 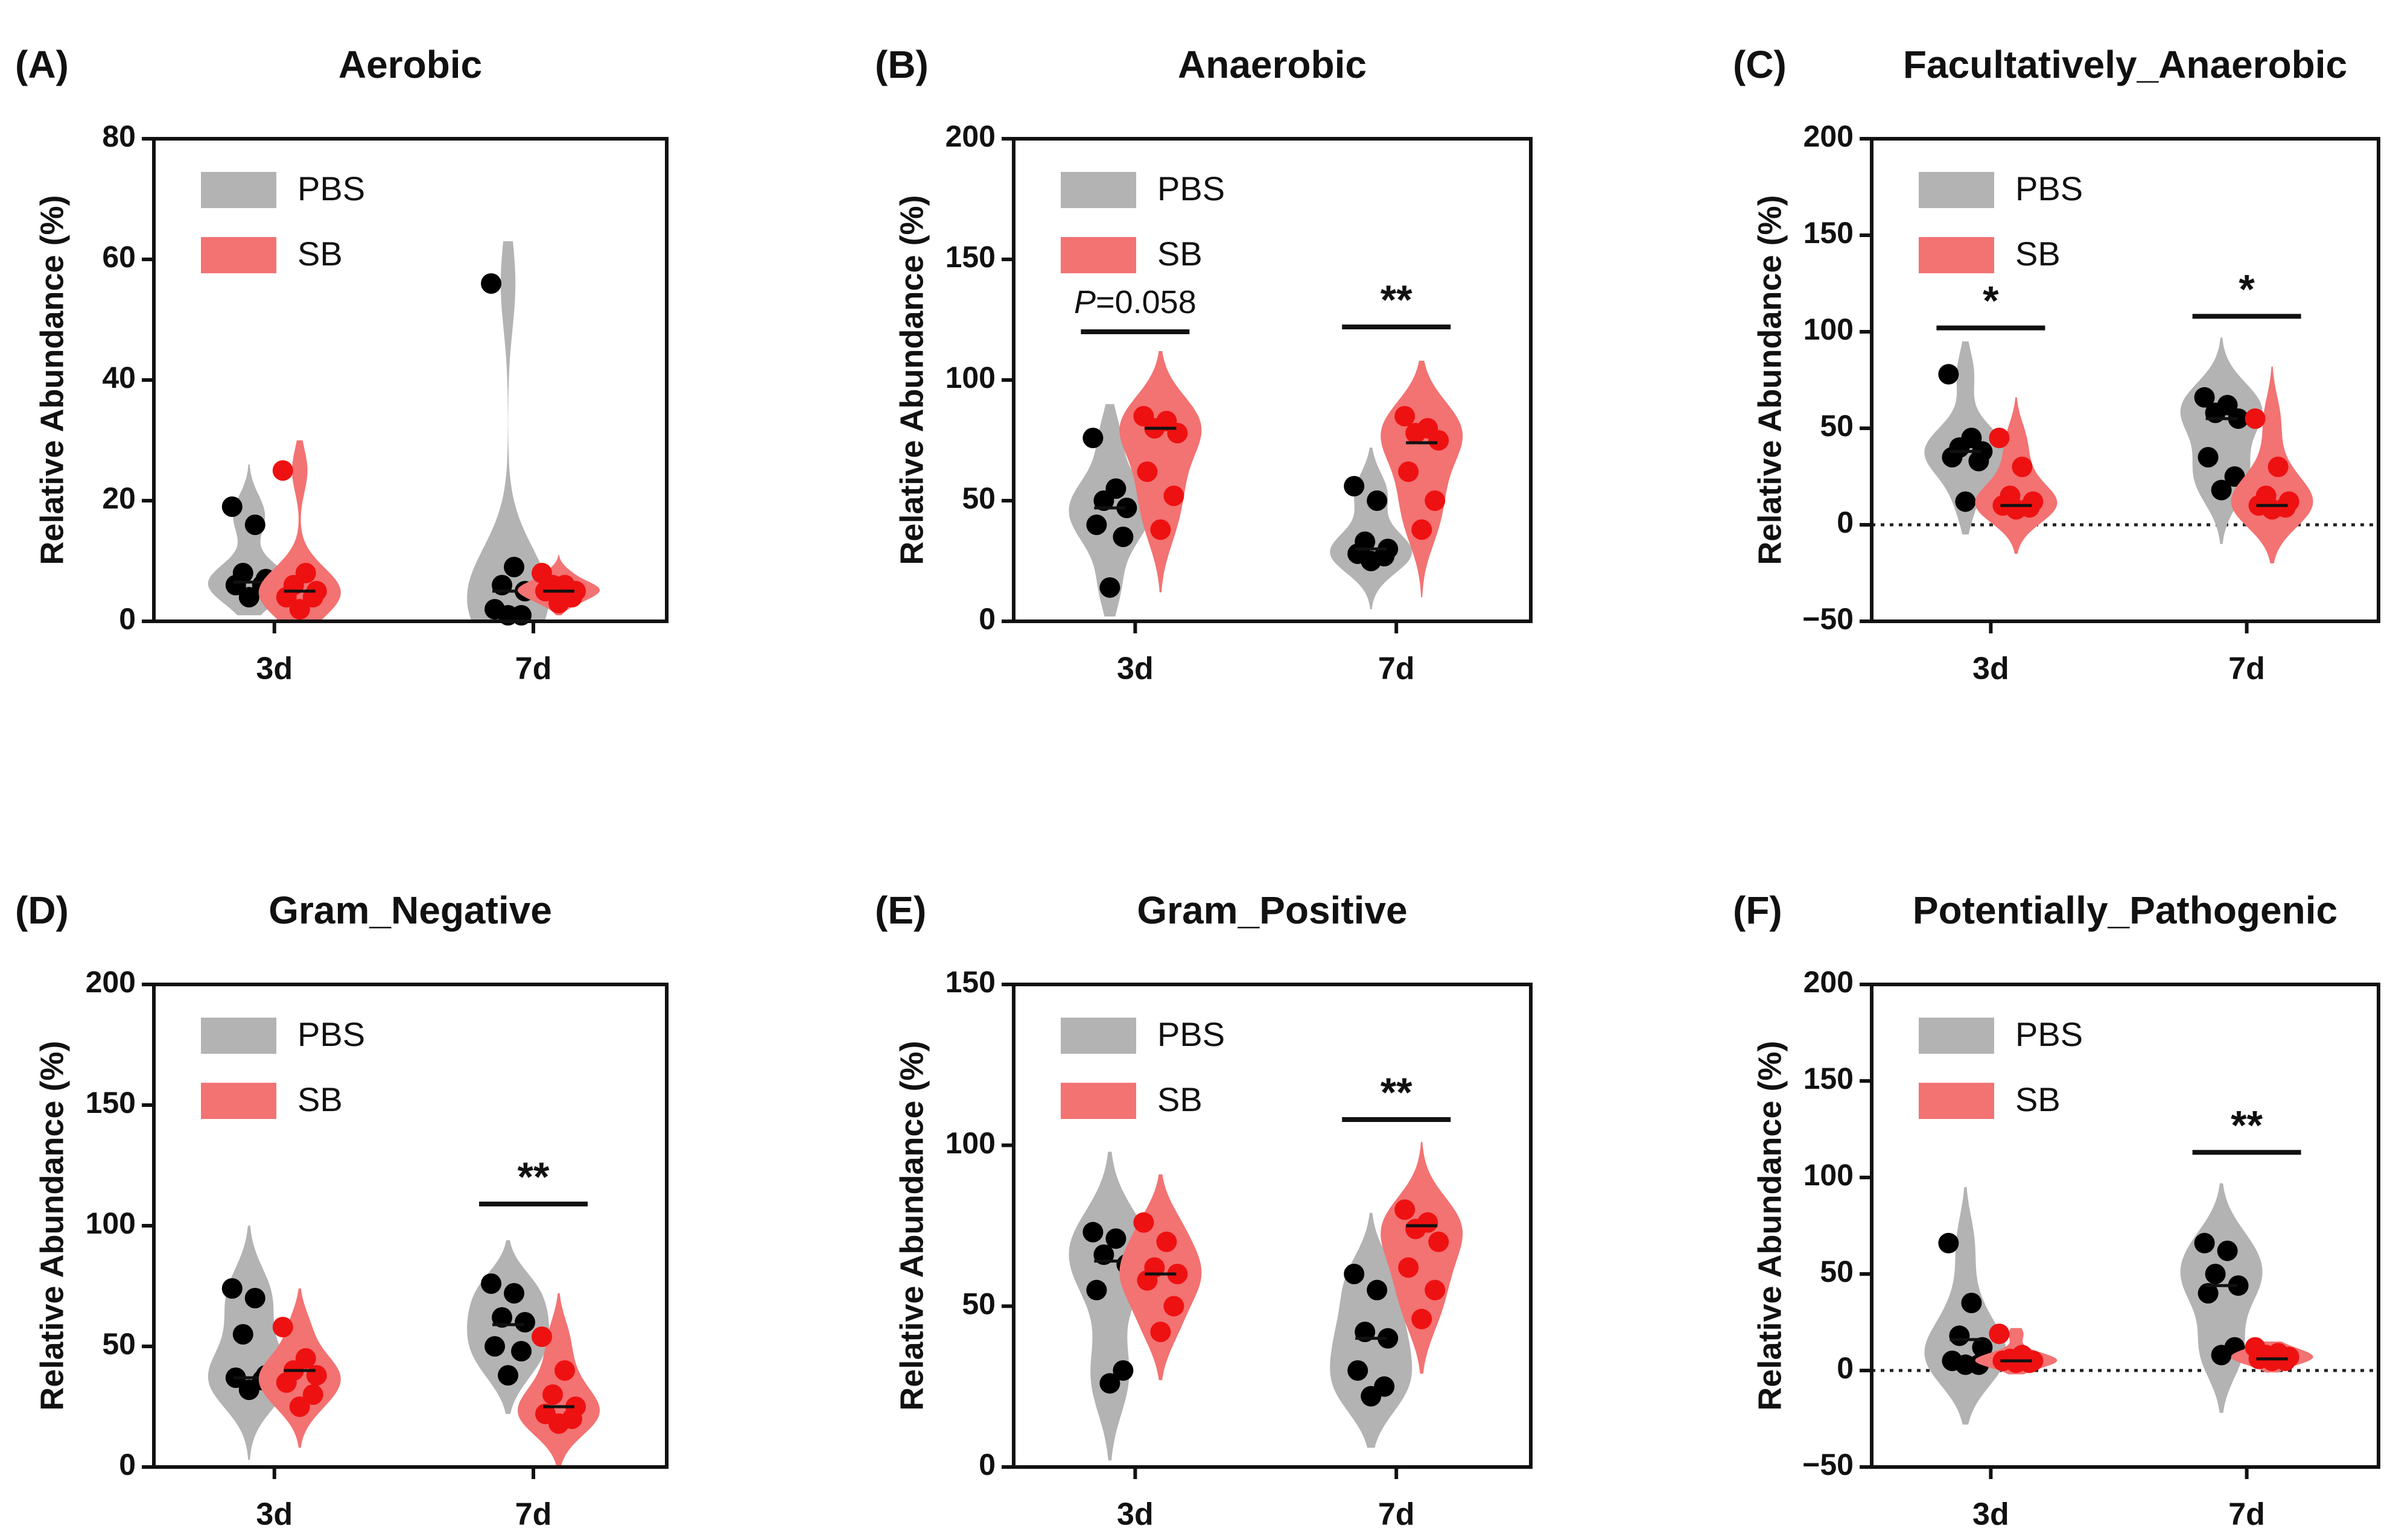 What do you see at coordinates (1422, 1258) in the screenshot?
I see `violin-sb-7d` at bounding box center [1422, 1258].